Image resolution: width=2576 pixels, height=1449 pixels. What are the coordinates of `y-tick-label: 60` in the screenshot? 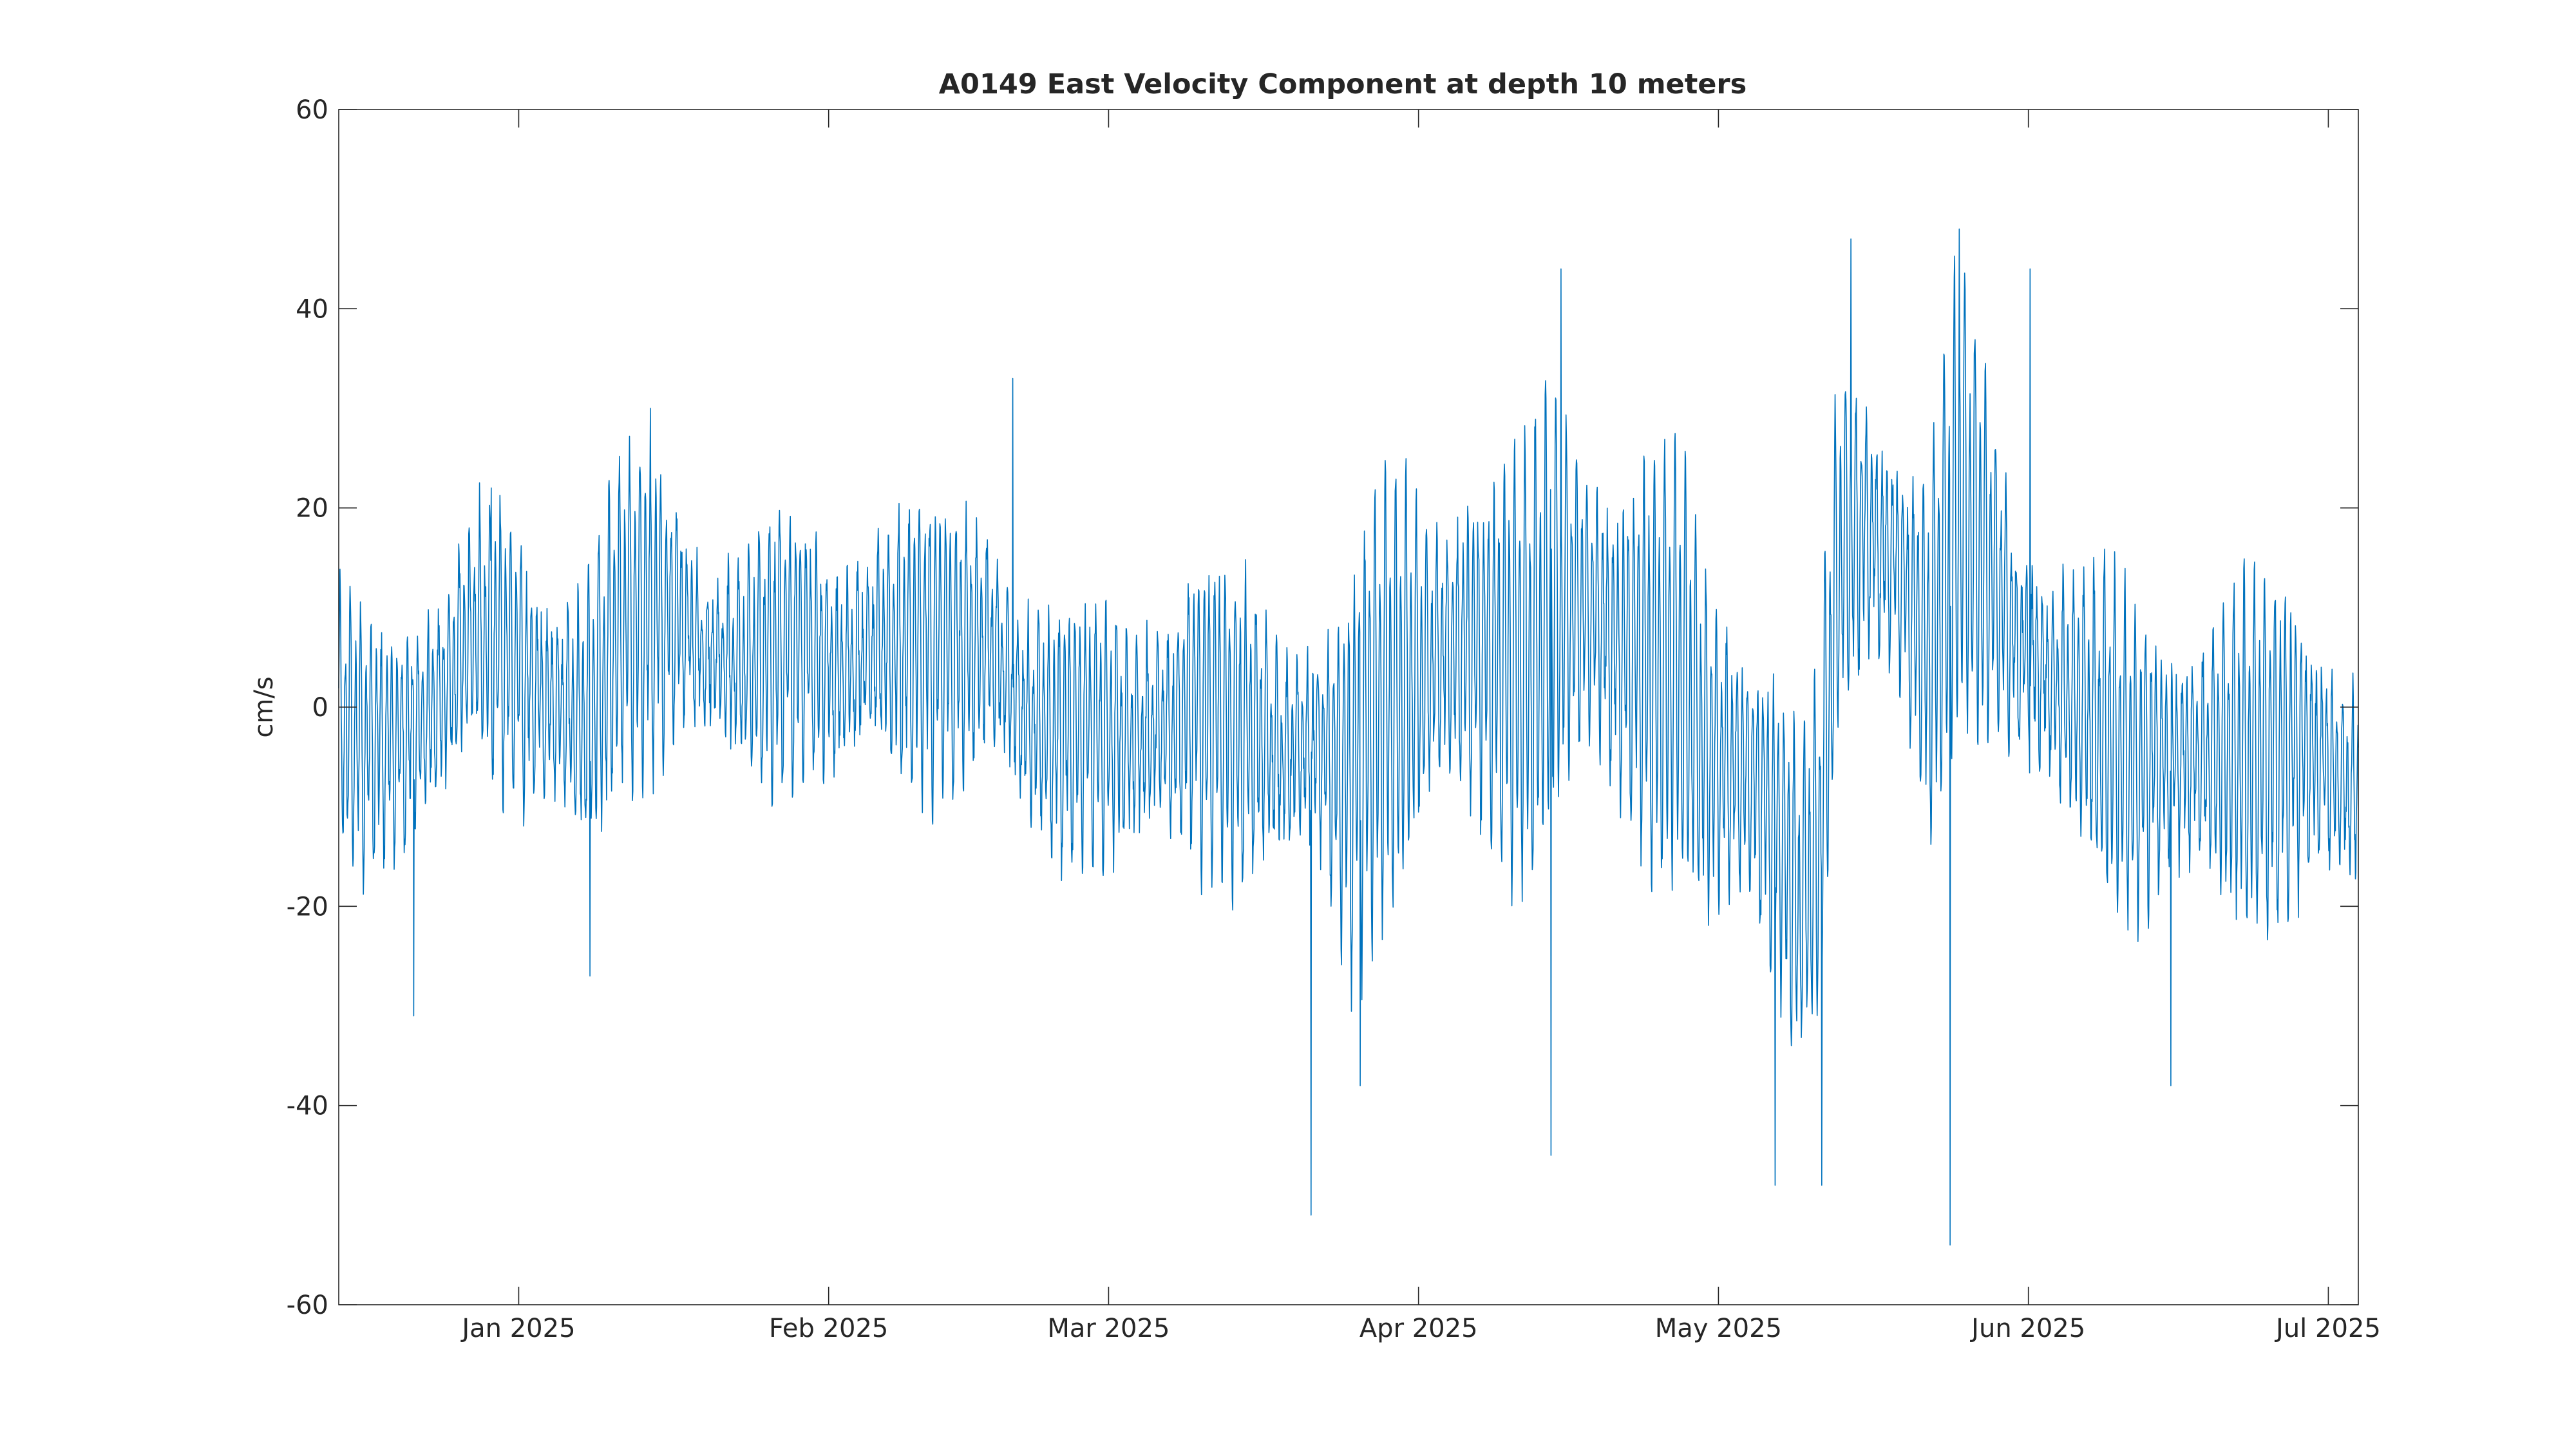 It's located at (312, 110).